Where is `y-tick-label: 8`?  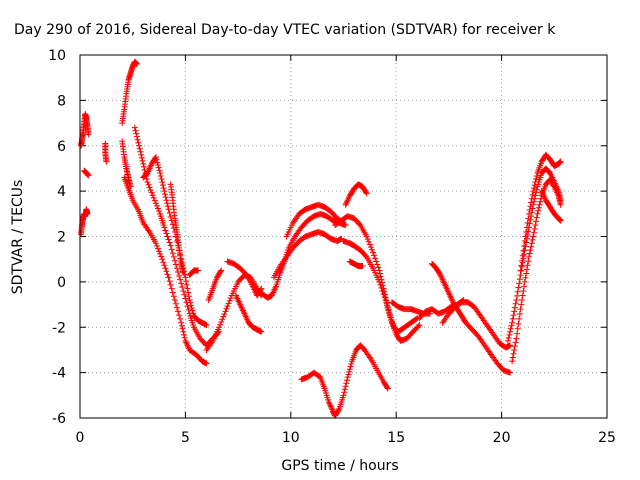
y-tick-label: 8 is located at coordinates (61, 101).